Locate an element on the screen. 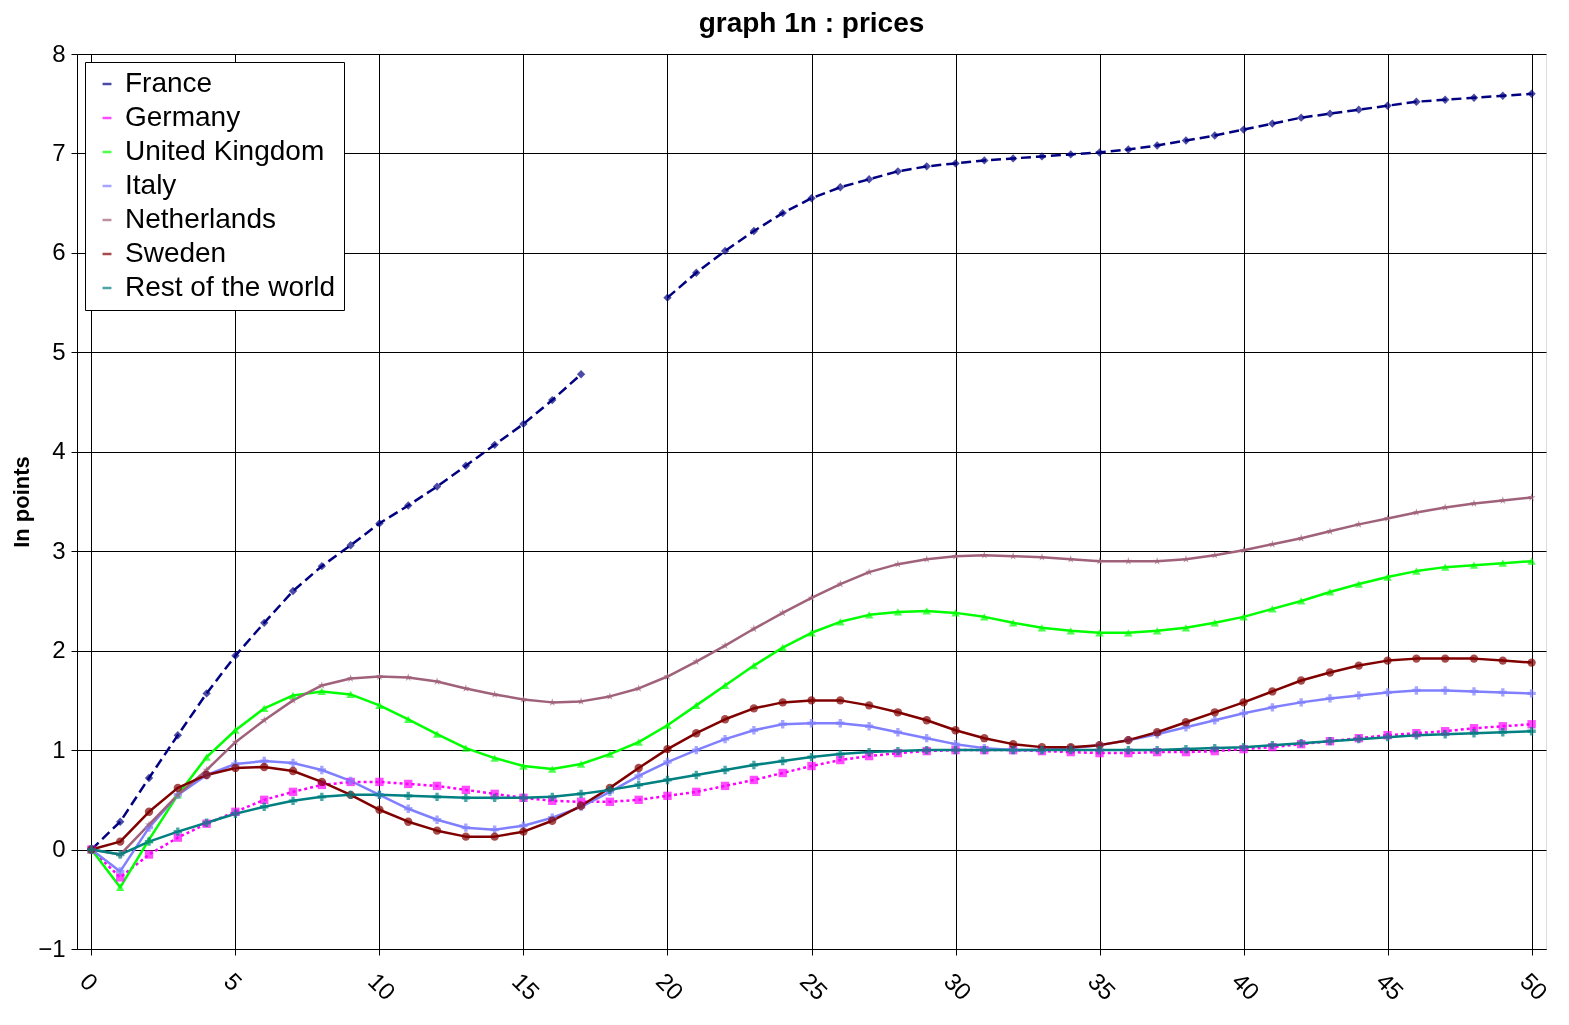 The height and width of the screenshot is (1025, 1569). x-tick-label: 40 is located at coordinates (1246, 986).